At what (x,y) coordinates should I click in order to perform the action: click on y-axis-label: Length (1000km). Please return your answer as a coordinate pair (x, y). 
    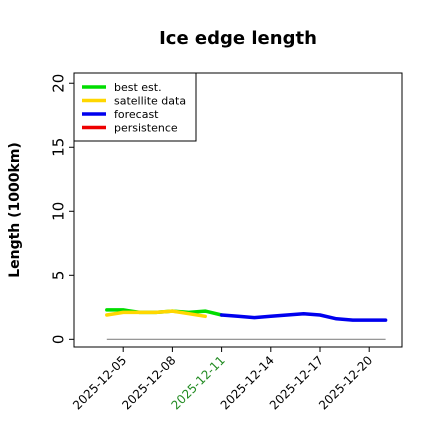
    Looking at the image, I should click on (15, 210).